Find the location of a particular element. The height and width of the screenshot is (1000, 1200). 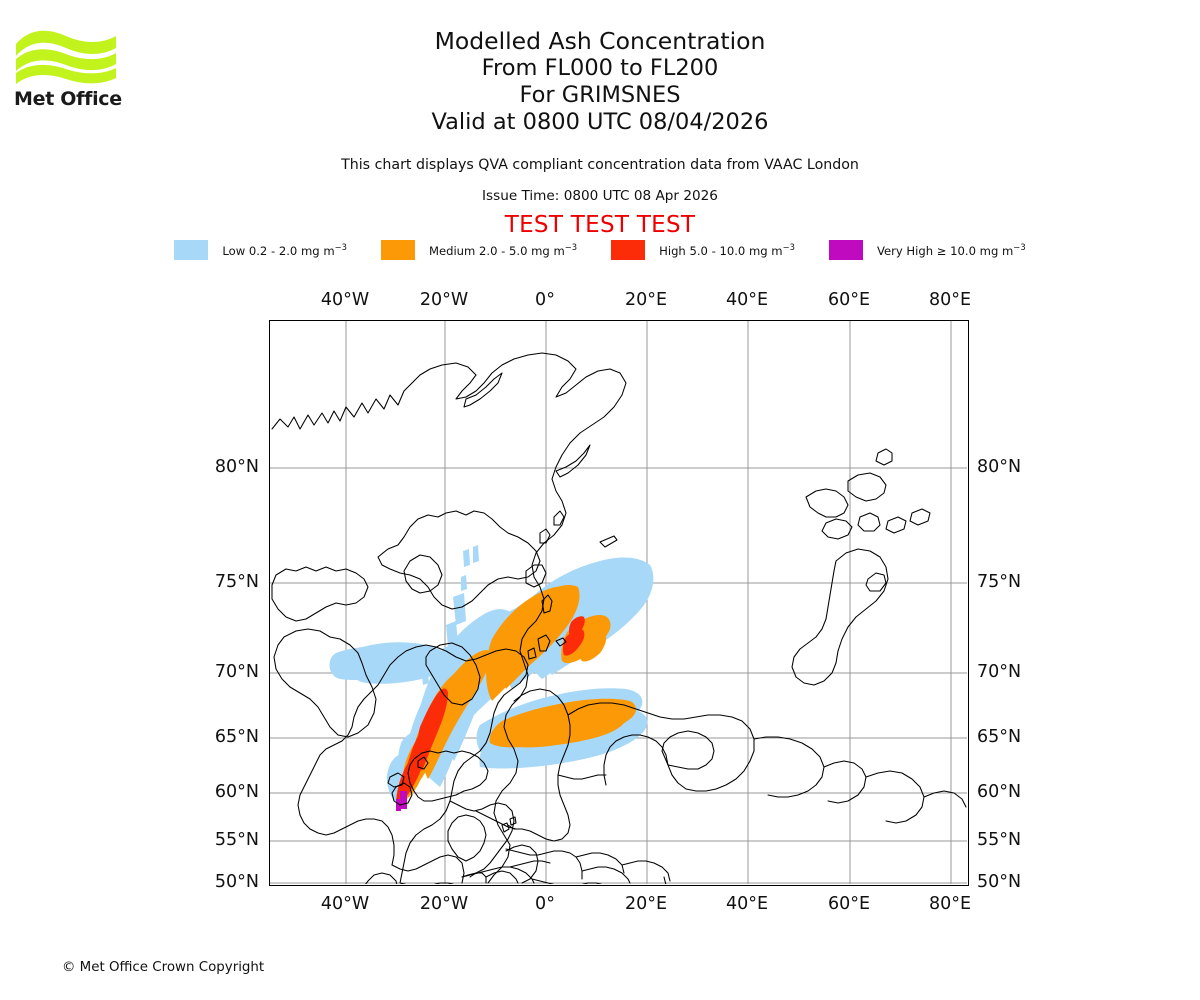

estonia-latvia-coast is located at coordinates (544, 864).